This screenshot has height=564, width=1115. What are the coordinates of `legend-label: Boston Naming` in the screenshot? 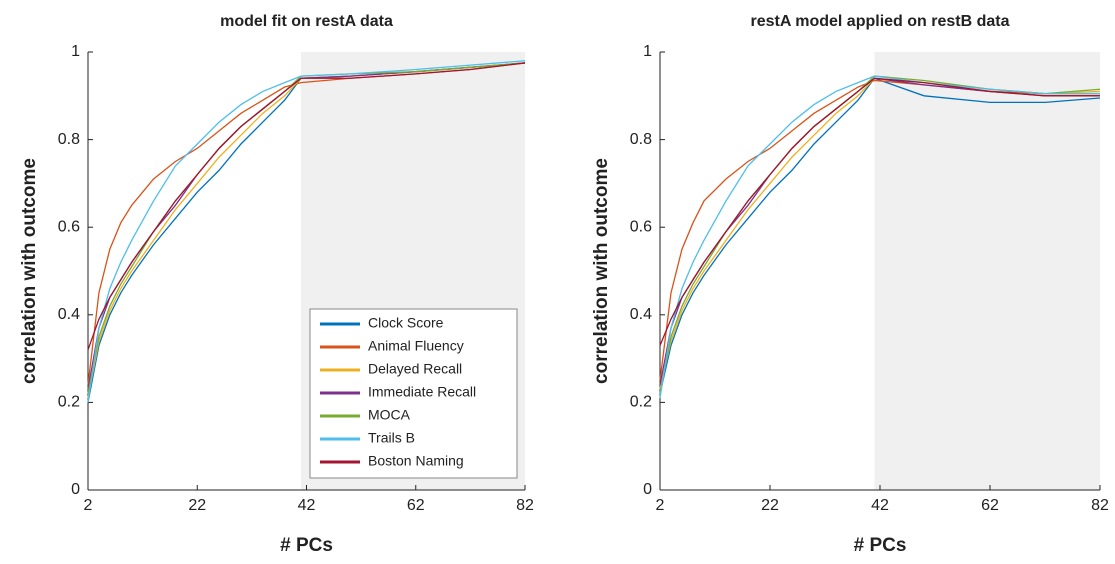 It's located at (416, 461).